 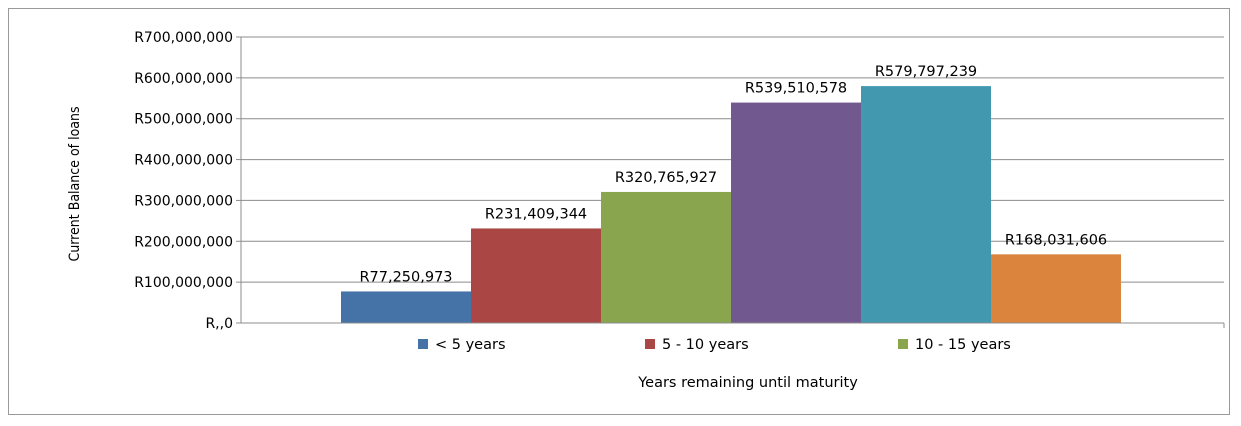 What do you see at coordinates (926, 72) in the screenshot?
I see `bar-data-label: R579,797,239` at bounding box center [926, 72].